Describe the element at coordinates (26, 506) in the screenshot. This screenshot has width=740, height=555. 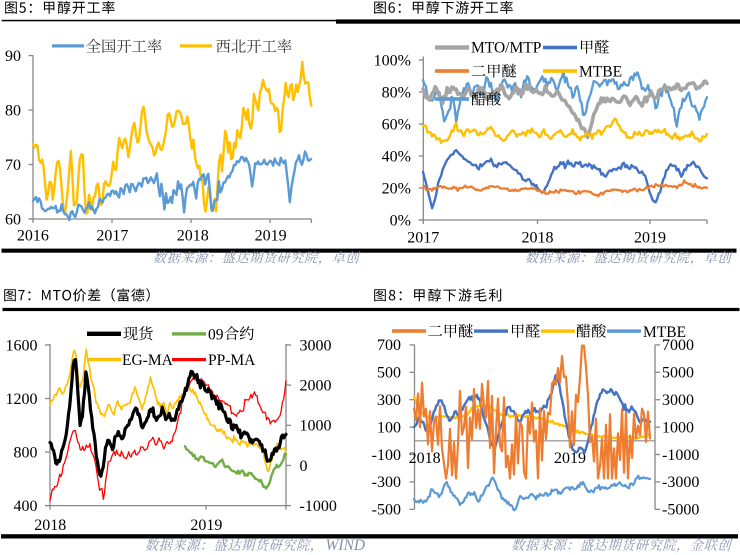
I see `svg-text: 400` at that location.